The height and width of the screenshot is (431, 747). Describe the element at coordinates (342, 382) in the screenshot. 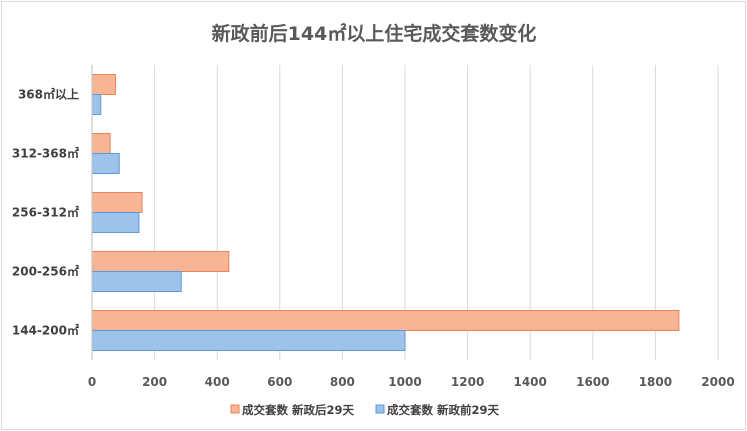

I see `x-tick-label: 800` at that location.